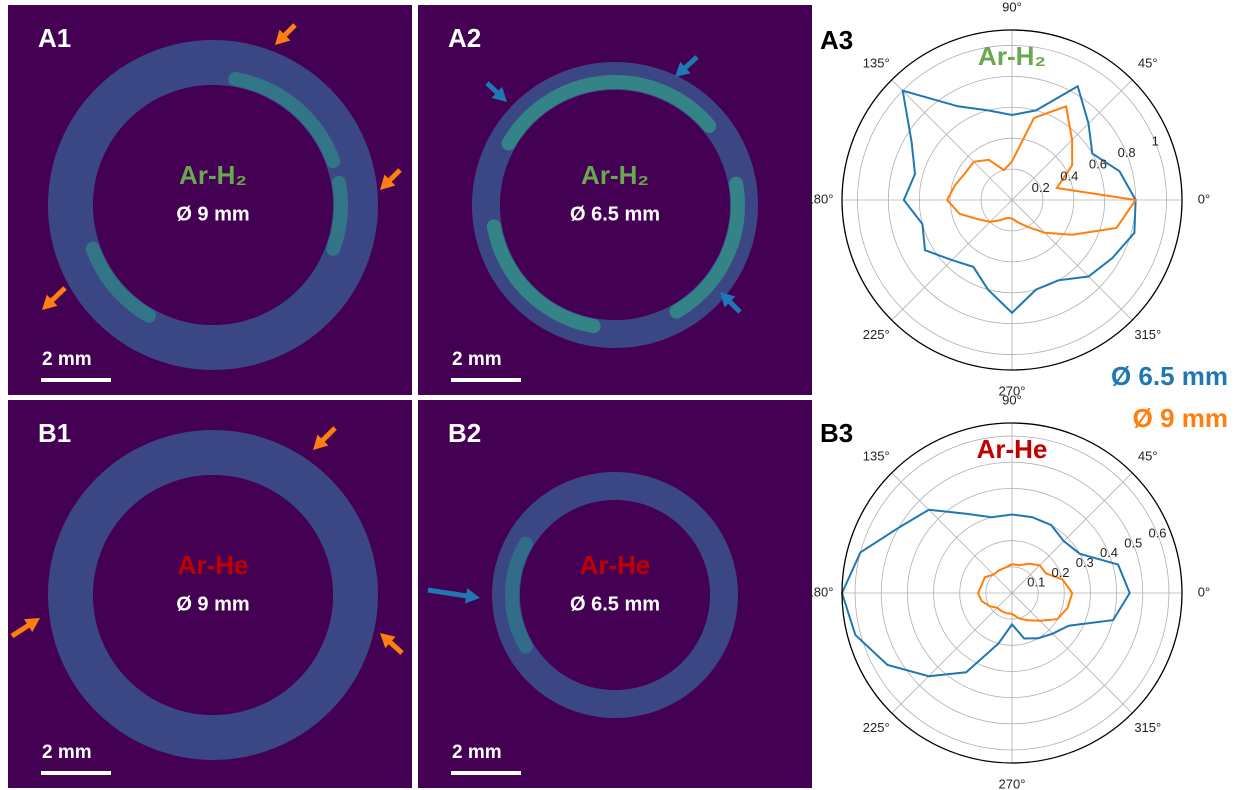  I want to click on r-tick-label: 0.8, so click(1127, 152).